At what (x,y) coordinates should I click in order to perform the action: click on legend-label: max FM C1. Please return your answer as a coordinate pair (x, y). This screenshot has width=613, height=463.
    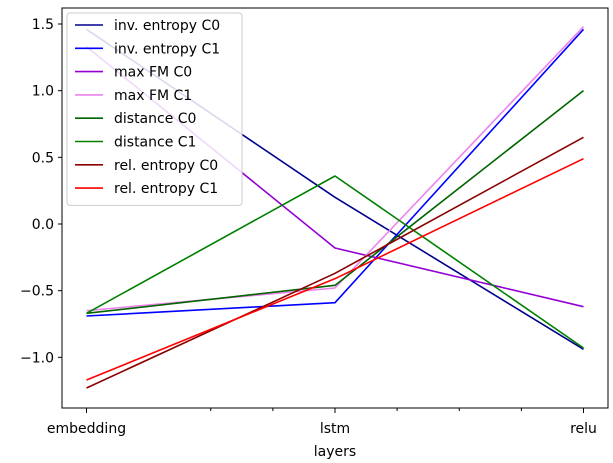
    Looking at the image, I should click on (153, 96).